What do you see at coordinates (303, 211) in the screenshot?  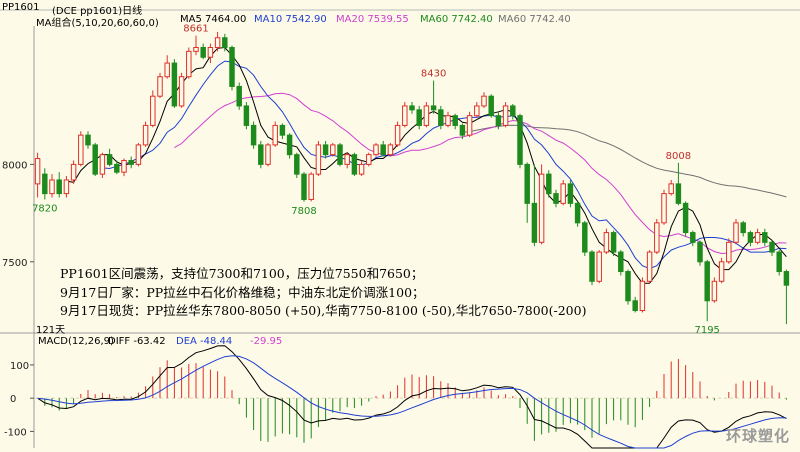 I see `price-extreme-label: 7808` at bounding box center [303, 211].